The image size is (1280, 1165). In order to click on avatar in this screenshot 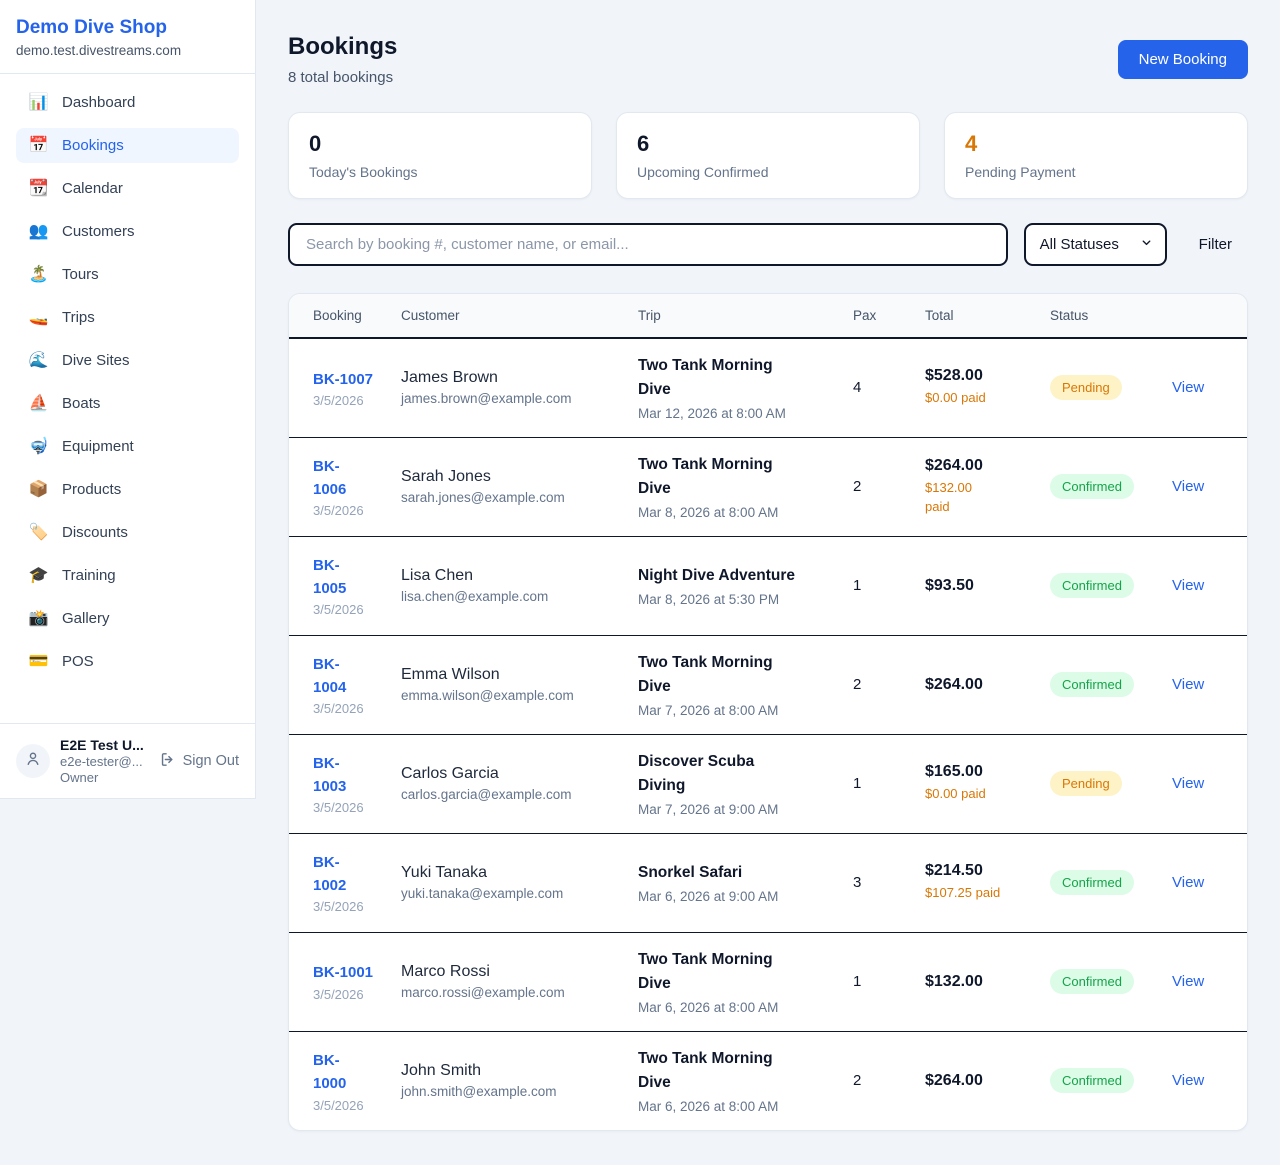, I will do `click(33, 761)`.